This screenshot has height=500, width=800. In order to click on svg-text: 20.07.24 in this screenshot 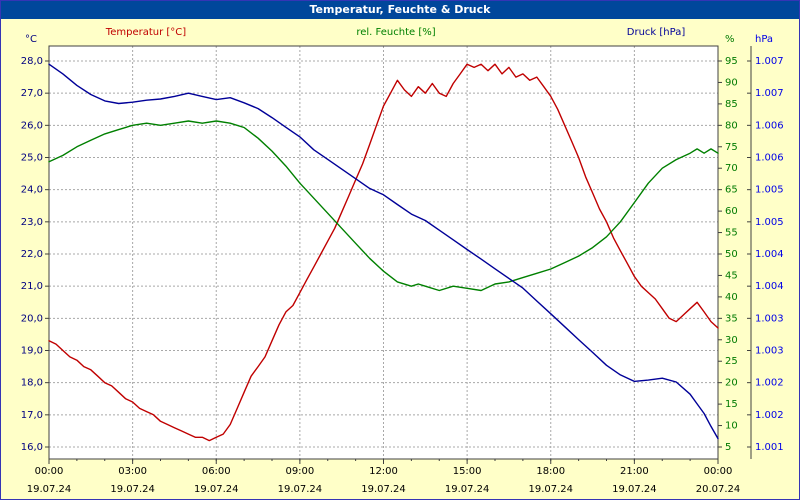, I will do `click(718, 489)`.